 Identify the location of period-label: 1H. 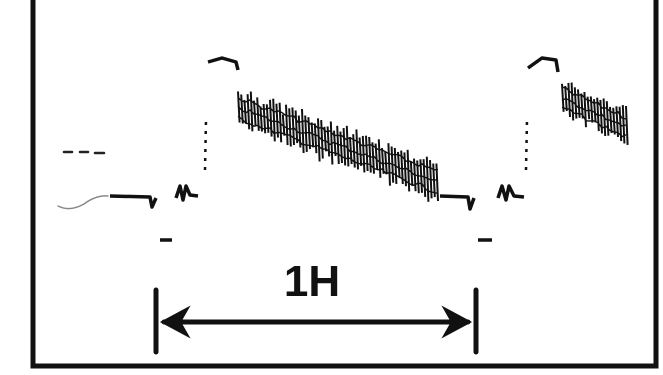
(312, 281).